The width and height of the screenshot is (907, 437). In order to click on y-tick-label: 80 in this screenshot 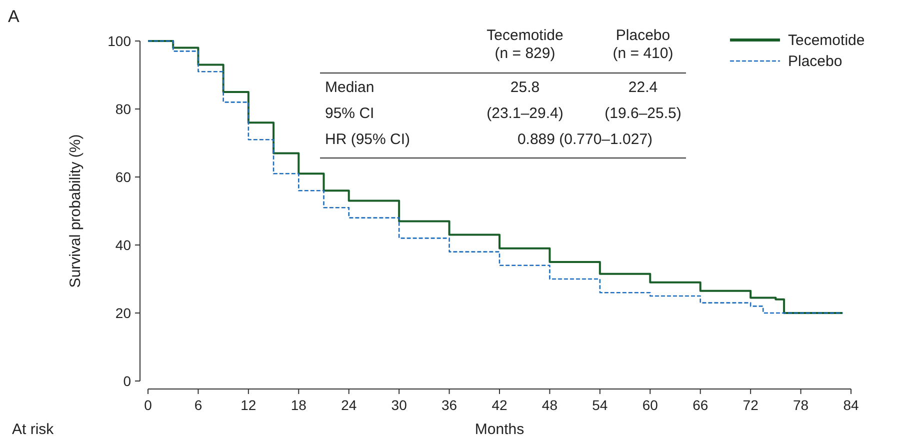, I will do `click(123, 109)`.